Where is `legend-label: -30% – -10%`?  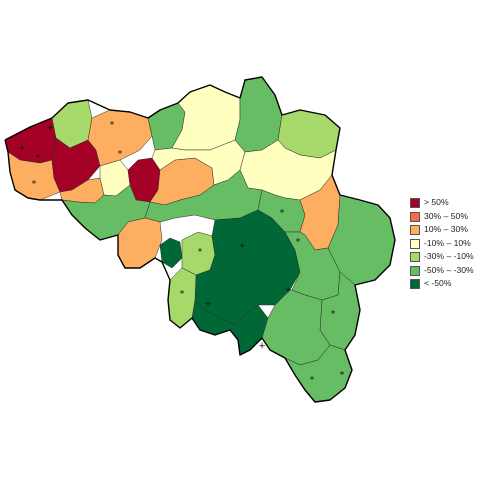 legend-label: -30% – -10% is located at coordinates (449, 256).